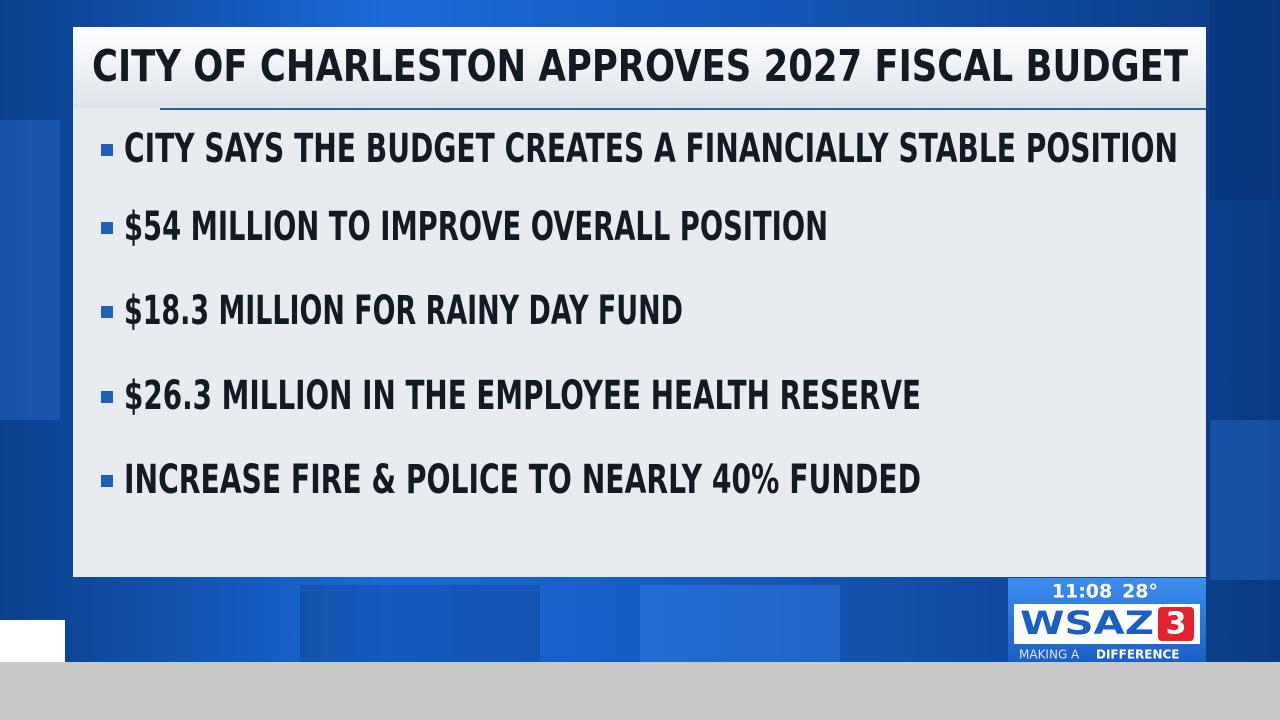 The height and width of the screenshot is (720, 1280). Describe the element at coordinates (32, 641) in the screenshot. I see `white-block` at that location.